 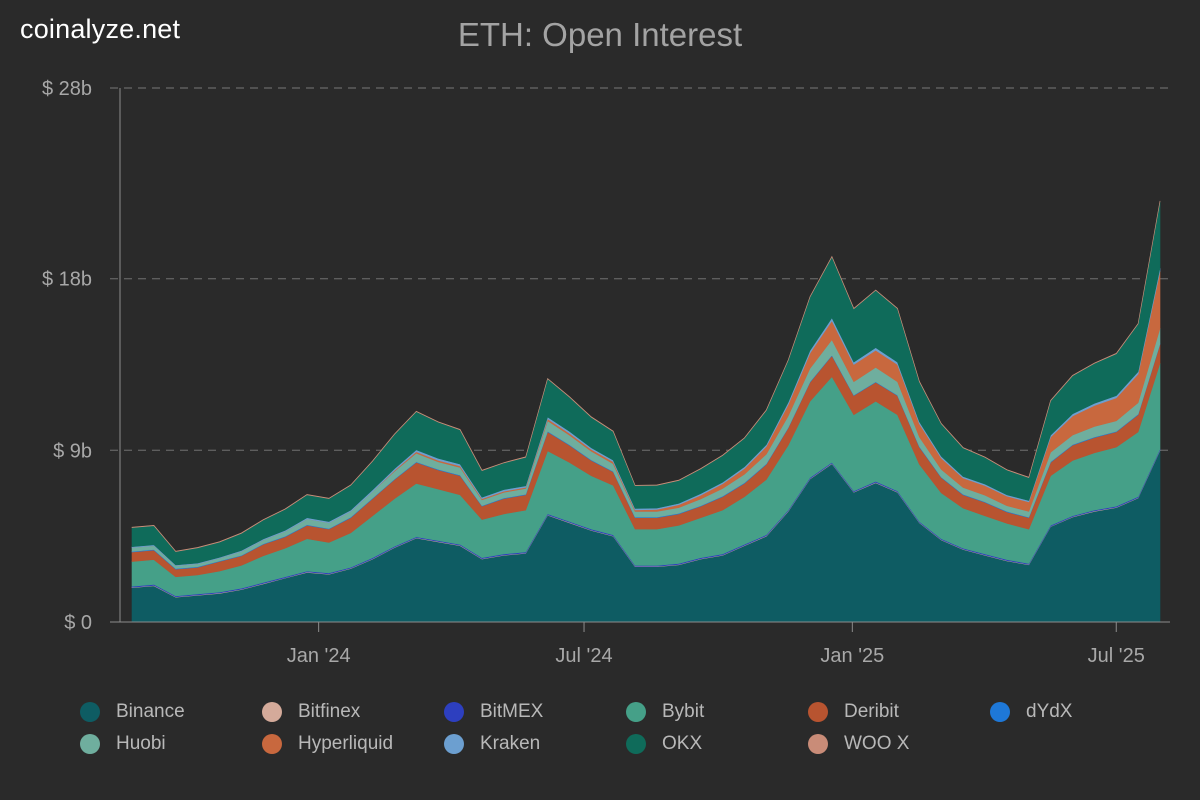 I want to click on y-tick-label: $ 18b, so click(x=67, y=280).